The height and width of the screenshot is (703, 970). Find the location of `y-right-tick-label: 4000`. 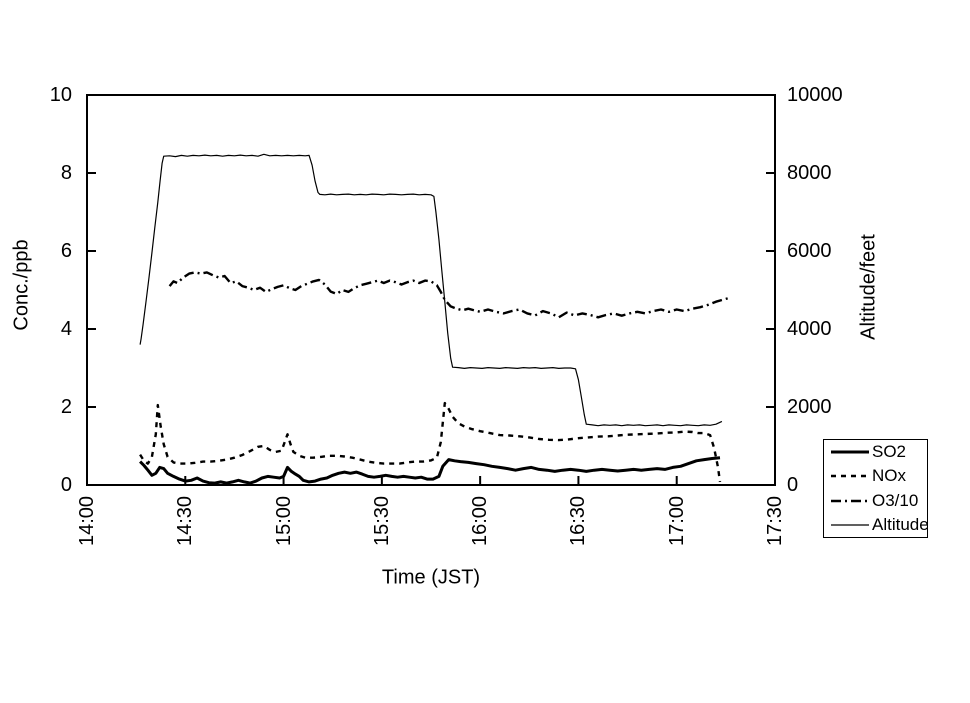

y-right-tick-label: 4000 is located at coordinates (809, 329).